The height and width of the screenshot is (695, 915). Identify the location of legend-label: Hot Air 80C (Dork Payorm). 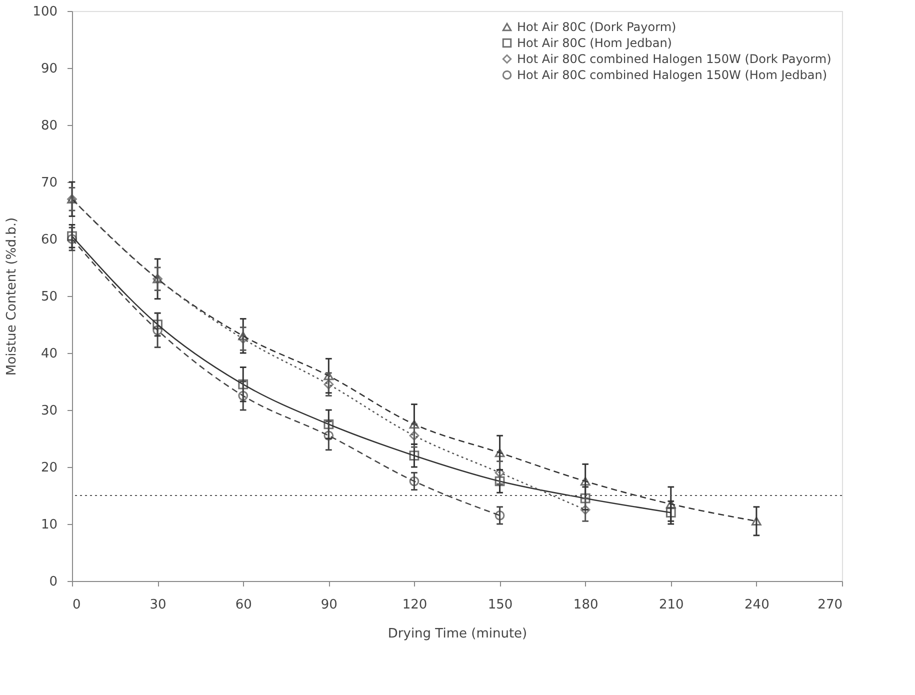
(596, 27).